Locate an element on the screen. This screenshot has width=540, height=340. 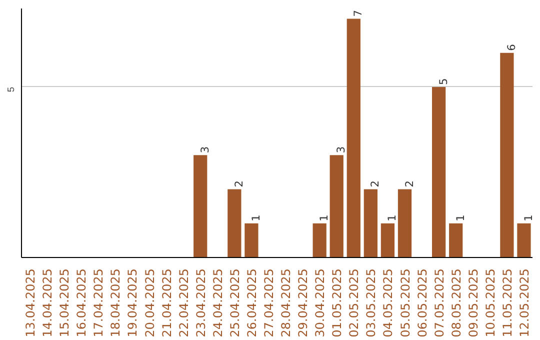
data-label: 5 is located at coordinates (443, 81).